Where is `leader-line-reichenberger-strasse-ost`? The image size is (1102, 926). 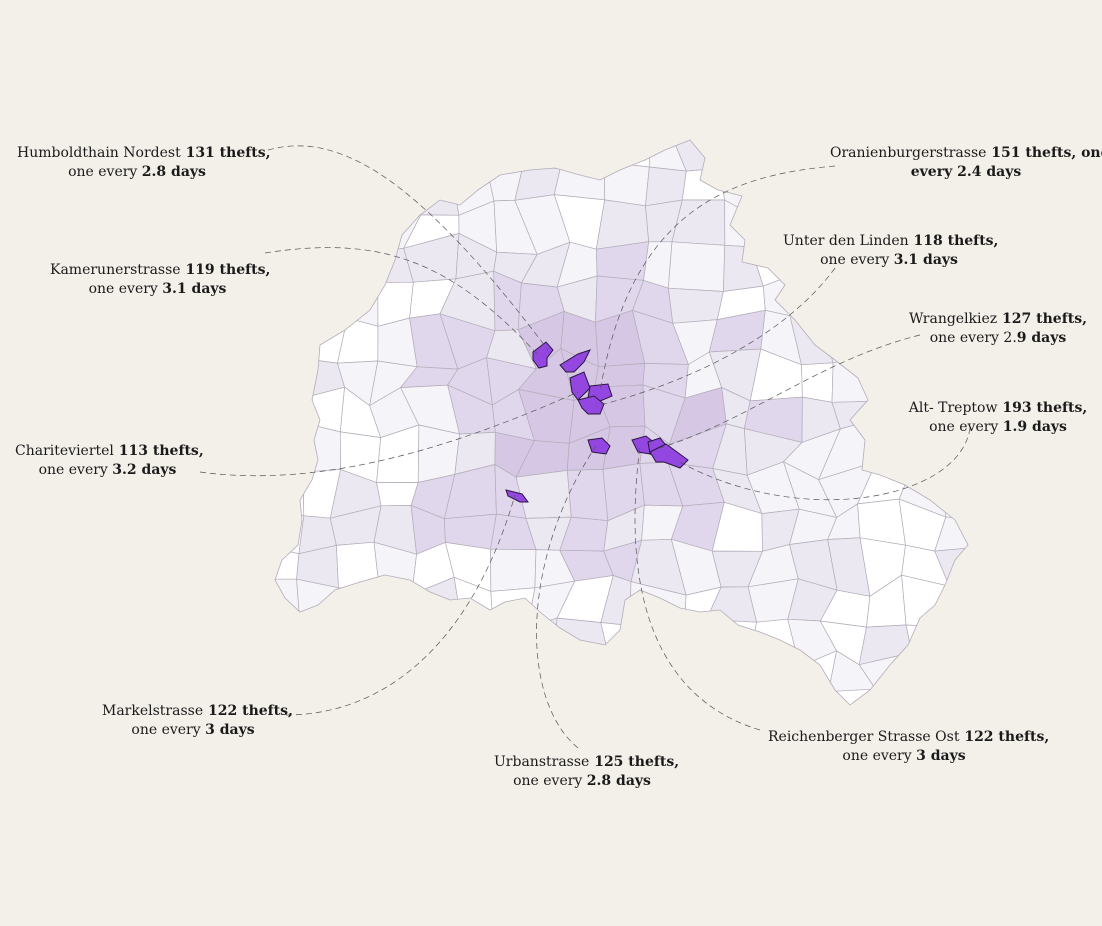
leader-line-reichenberger-strasse-ost is located at coordinates (697, 588).